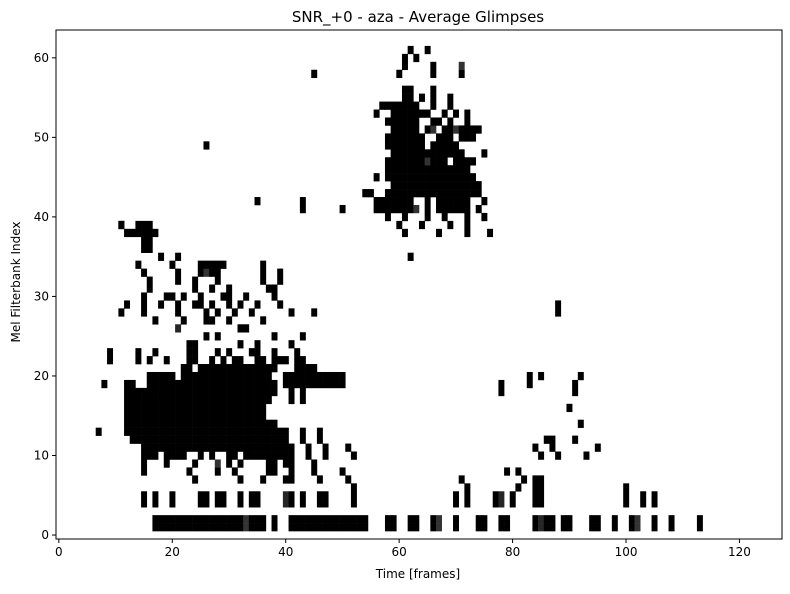 This screenshot has height=594, width=790. Describe the element at coordinates (41, 376) in the screenshot. I see `y-tick-label: 20` at that location.